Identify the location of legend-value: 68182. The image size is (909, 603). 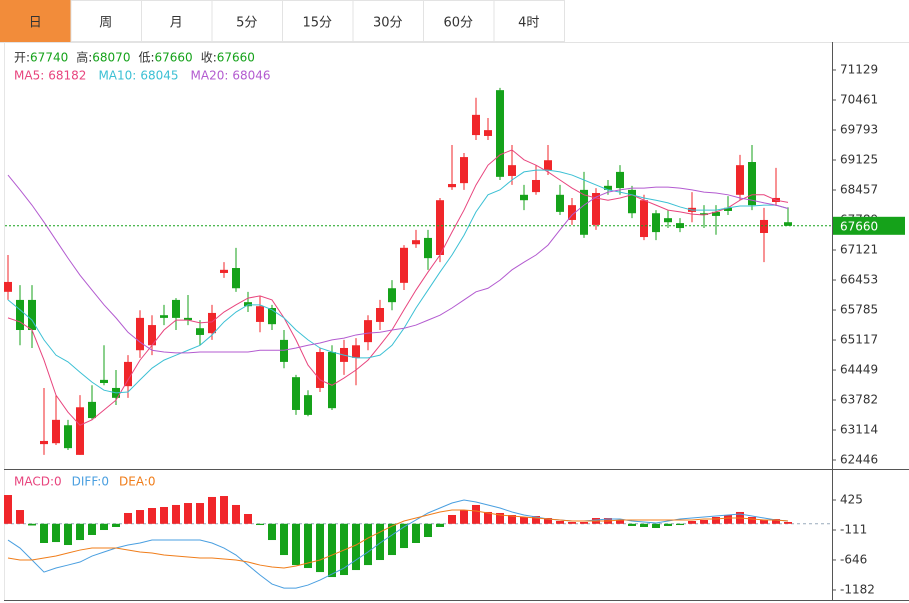
(67, 76).